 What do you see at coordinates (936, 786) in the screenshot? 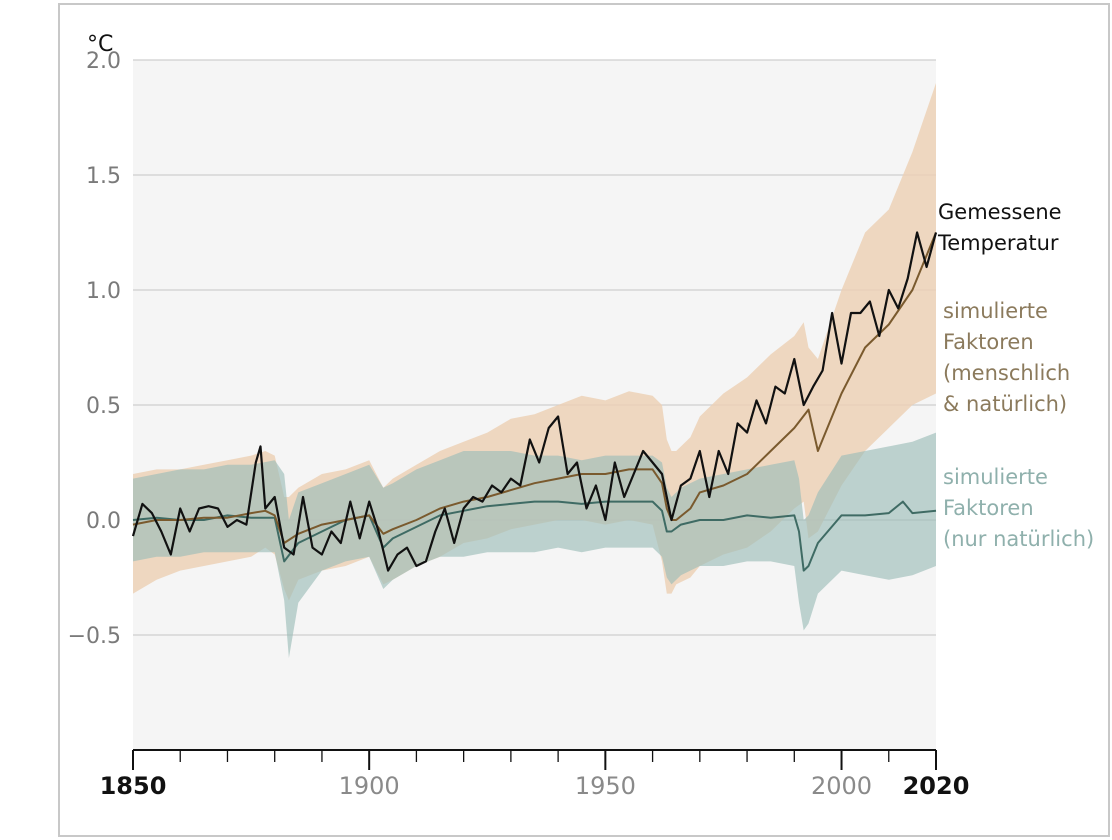
I see `x-tick-label: 2020` at bounding box center [936, 786].